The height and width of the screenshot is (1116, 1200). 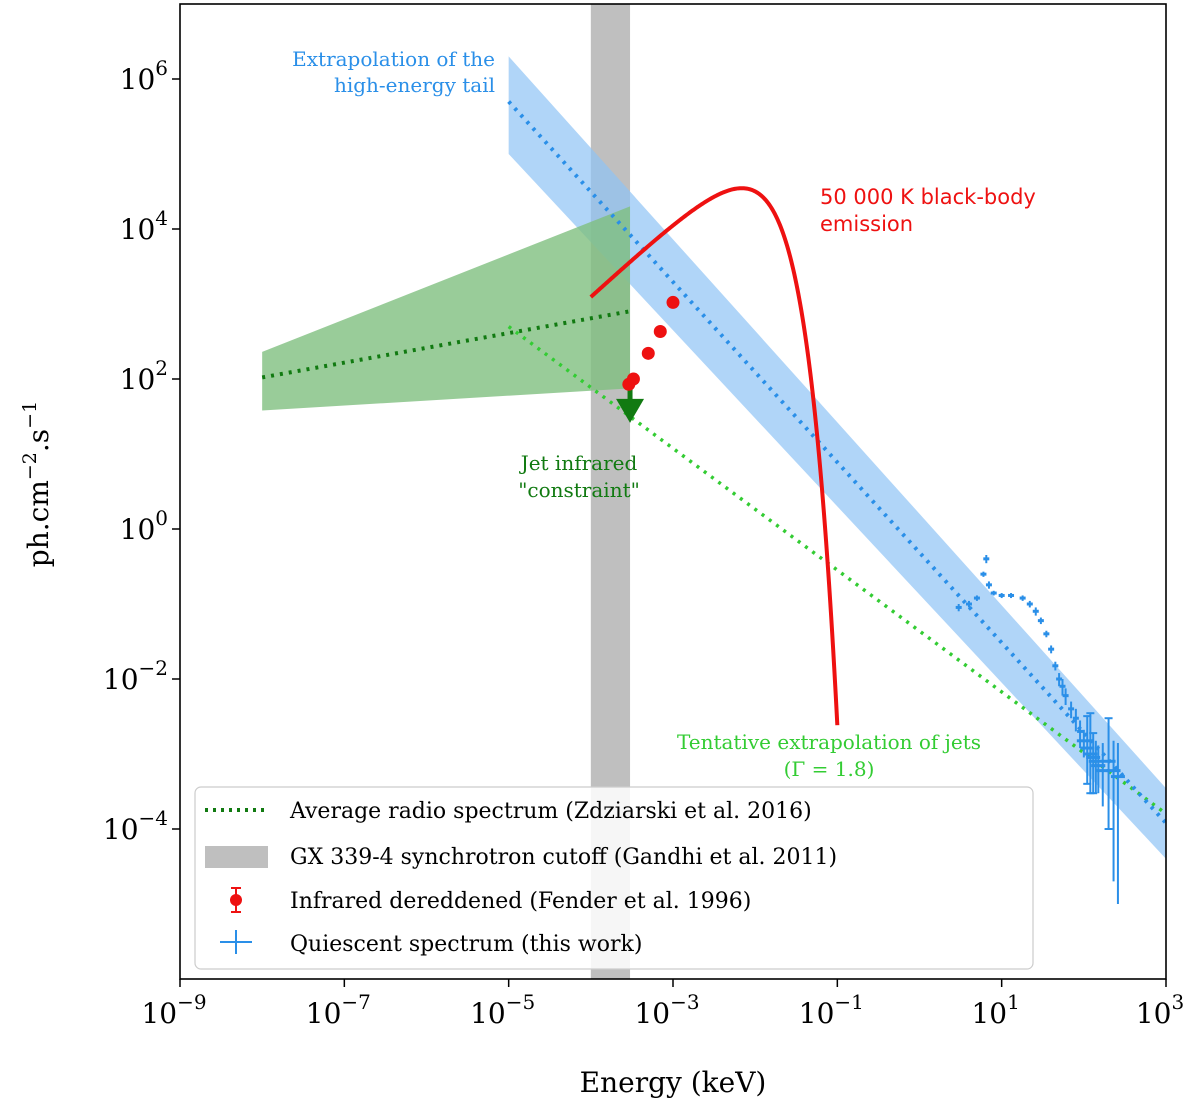 What do you see at coordinates (995, 1010) in the screenshot?
I see `x-tick-label: 10¹` at bounding box center [995, 1010].